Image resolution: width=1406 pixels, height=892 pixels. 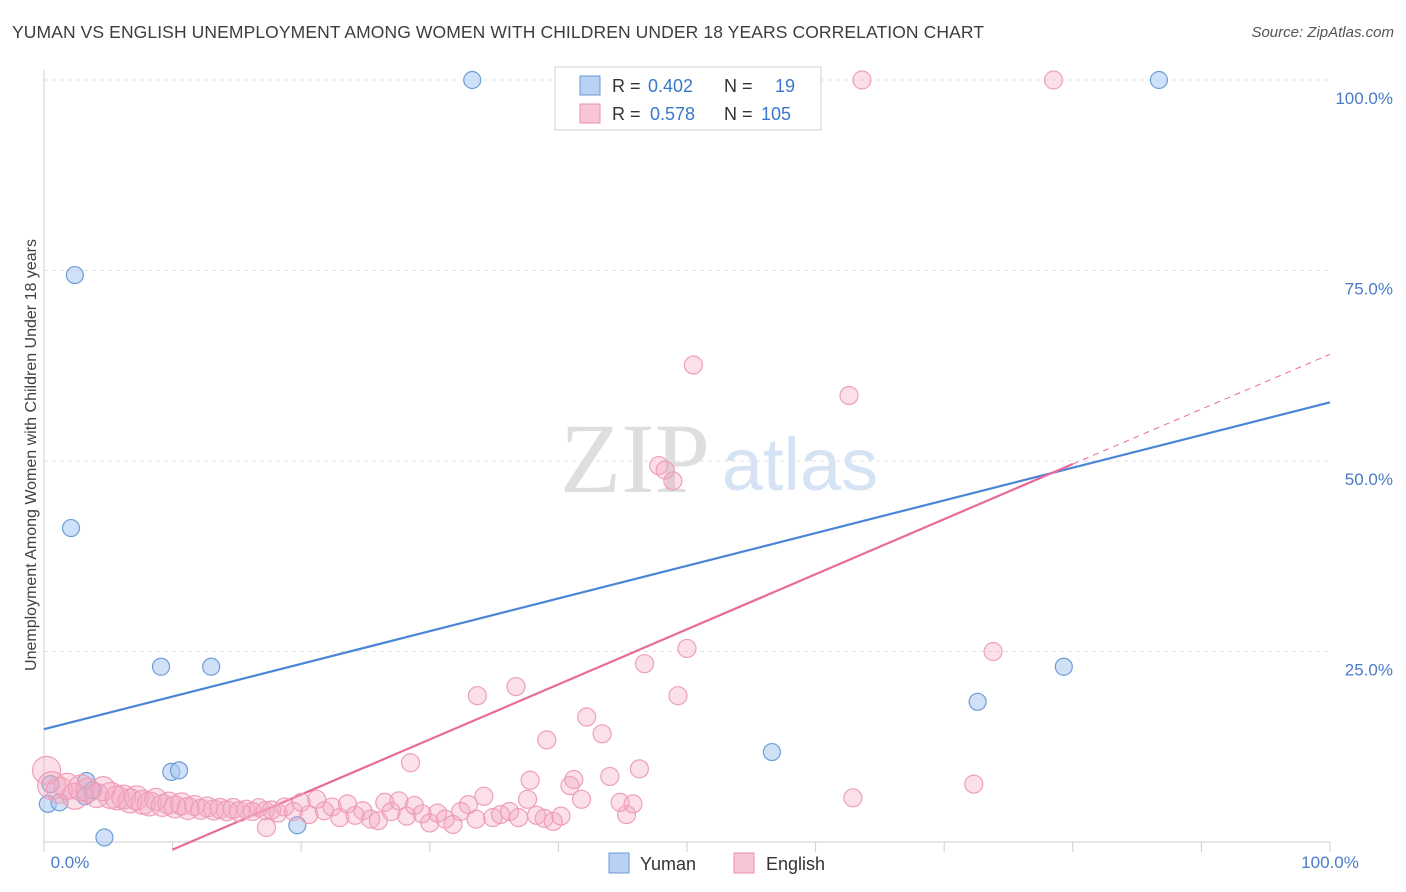 I want to click on legend-n-label-yuman: N =, so click(x=738, y=86).